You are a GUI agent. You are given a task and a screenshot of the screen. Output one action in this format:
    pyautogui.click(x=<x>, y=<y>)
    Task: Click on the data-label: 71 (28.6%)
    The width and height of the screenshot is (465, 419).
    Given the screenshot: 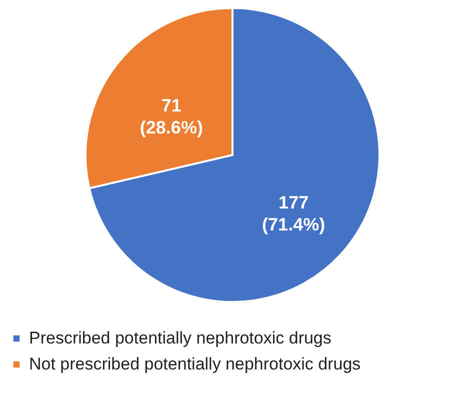 What is the action you would take?
    pyautogui.click(x=171, y=116)
    